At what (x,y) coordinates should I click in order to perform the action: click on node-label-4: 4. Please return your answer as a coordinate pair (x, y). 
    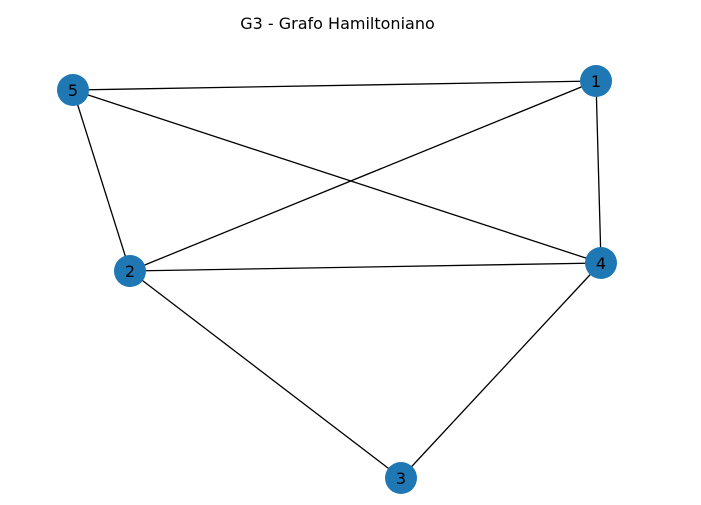
    Looking at the image, I should click on (601, 263).